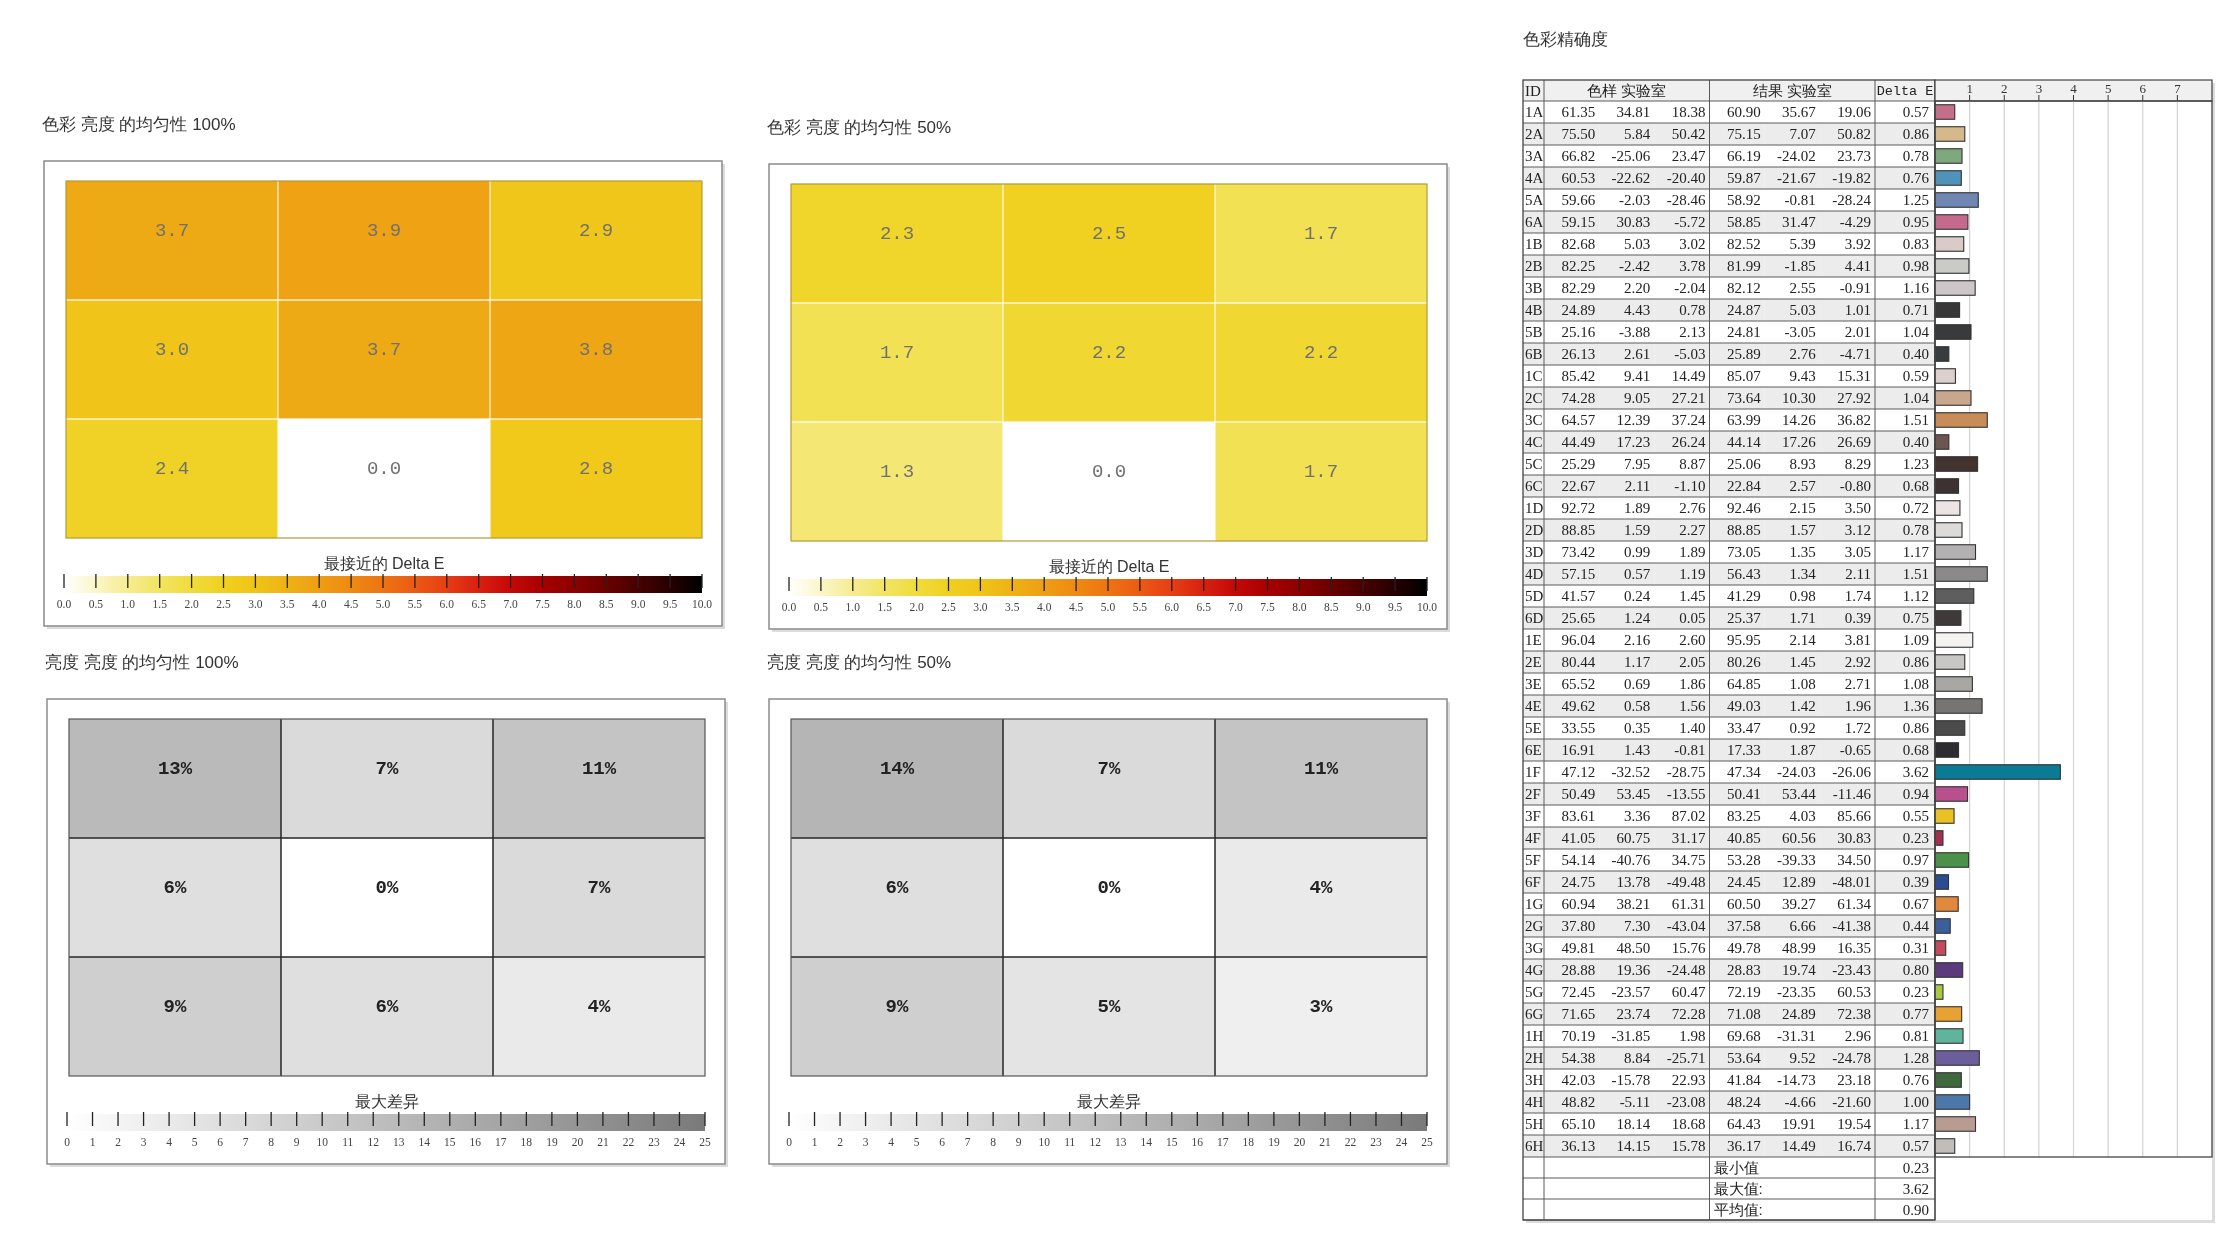  I want to click on data-label: 92.46, so click(1744, 508).